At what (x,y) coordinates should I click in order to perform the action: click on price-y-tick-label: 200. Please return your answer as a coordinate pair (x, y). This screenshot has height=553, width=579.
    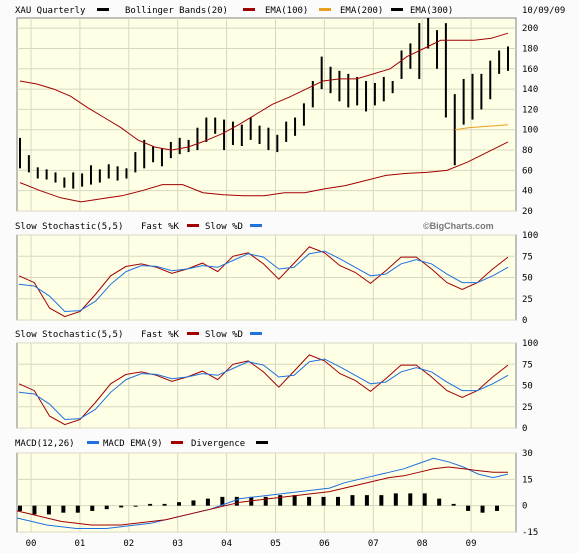
    Looking at the image, I should click on (530, 29).